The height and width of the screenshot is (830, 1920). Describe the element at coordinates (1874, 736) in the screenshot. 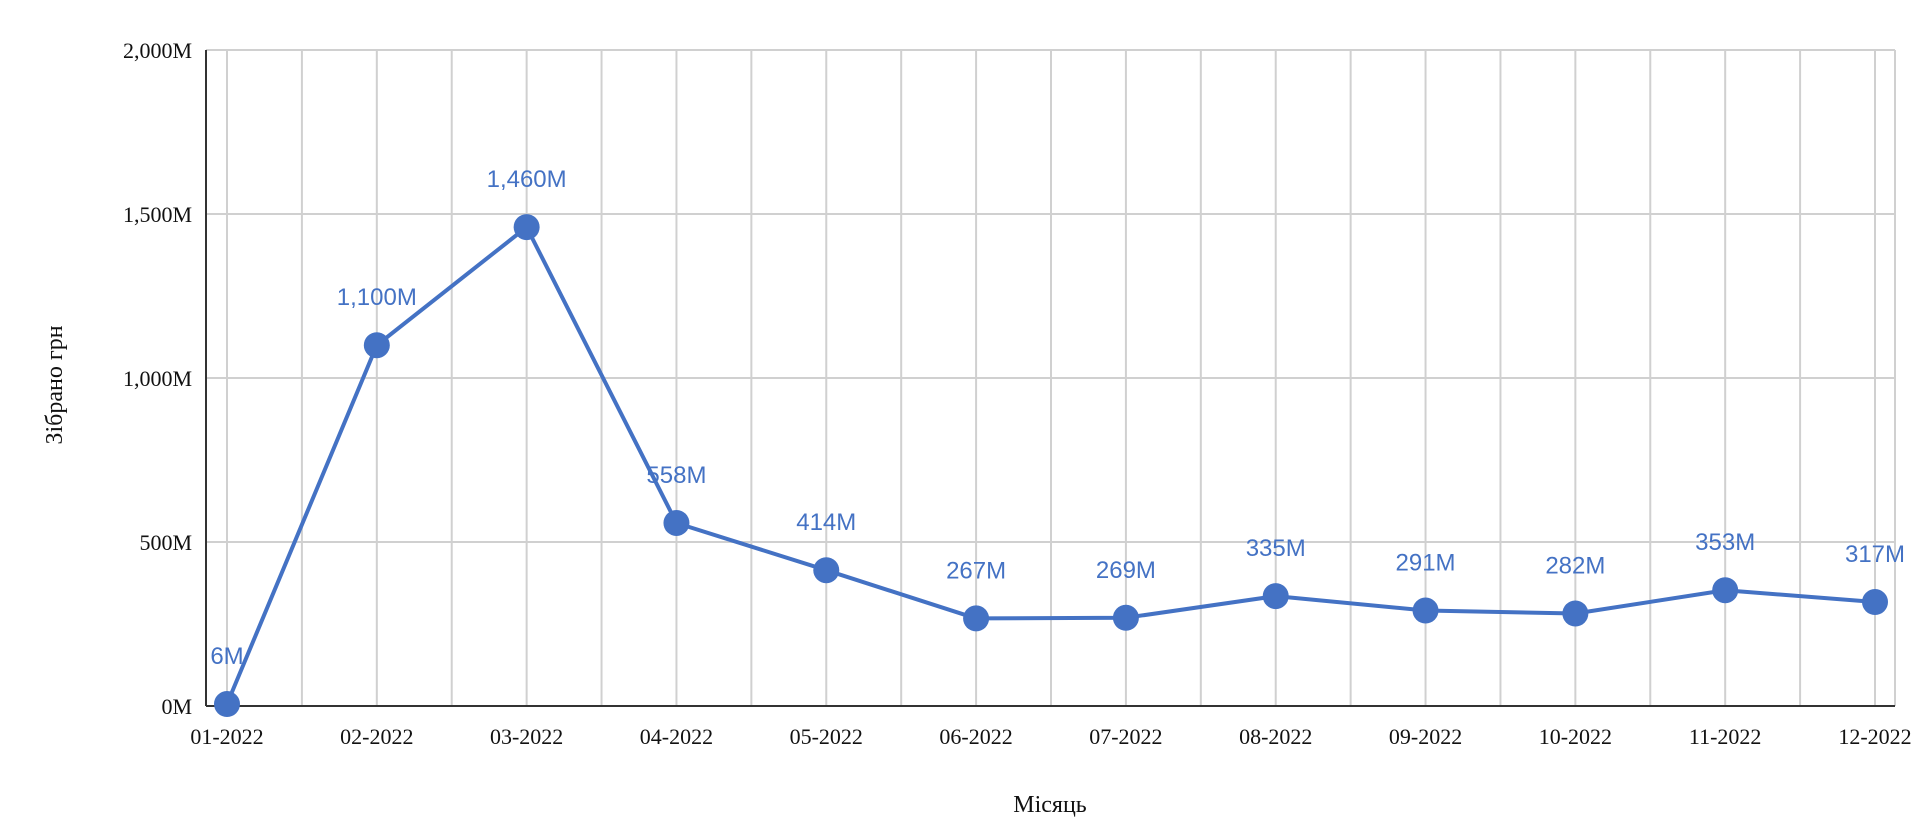

I see `x-tick-label: 12-2022` at that location.